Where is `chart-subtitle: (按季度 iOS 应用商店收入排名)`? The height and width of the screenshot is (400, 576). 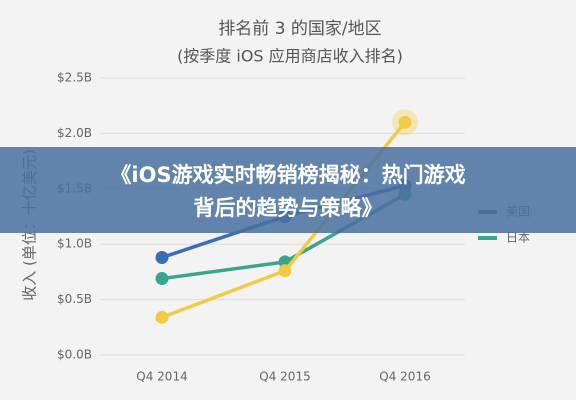 chart-subtitle: (按季度 iOS 应用商店收入排名) is located at coordinates (290, 56).